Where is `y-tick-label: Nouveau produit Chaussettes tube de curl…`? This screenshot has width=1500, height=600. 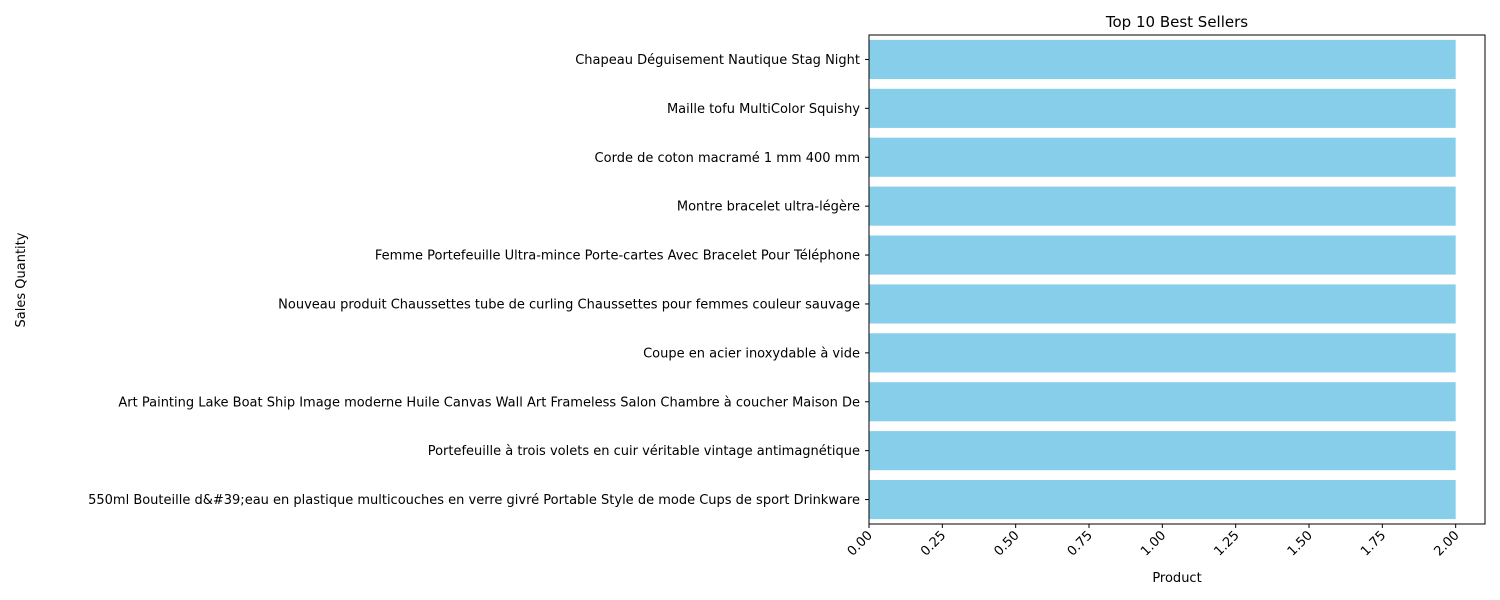 y-tick-label: Nouveau produit Chaussettes tube de curl… is located at coordinates (569, 304).